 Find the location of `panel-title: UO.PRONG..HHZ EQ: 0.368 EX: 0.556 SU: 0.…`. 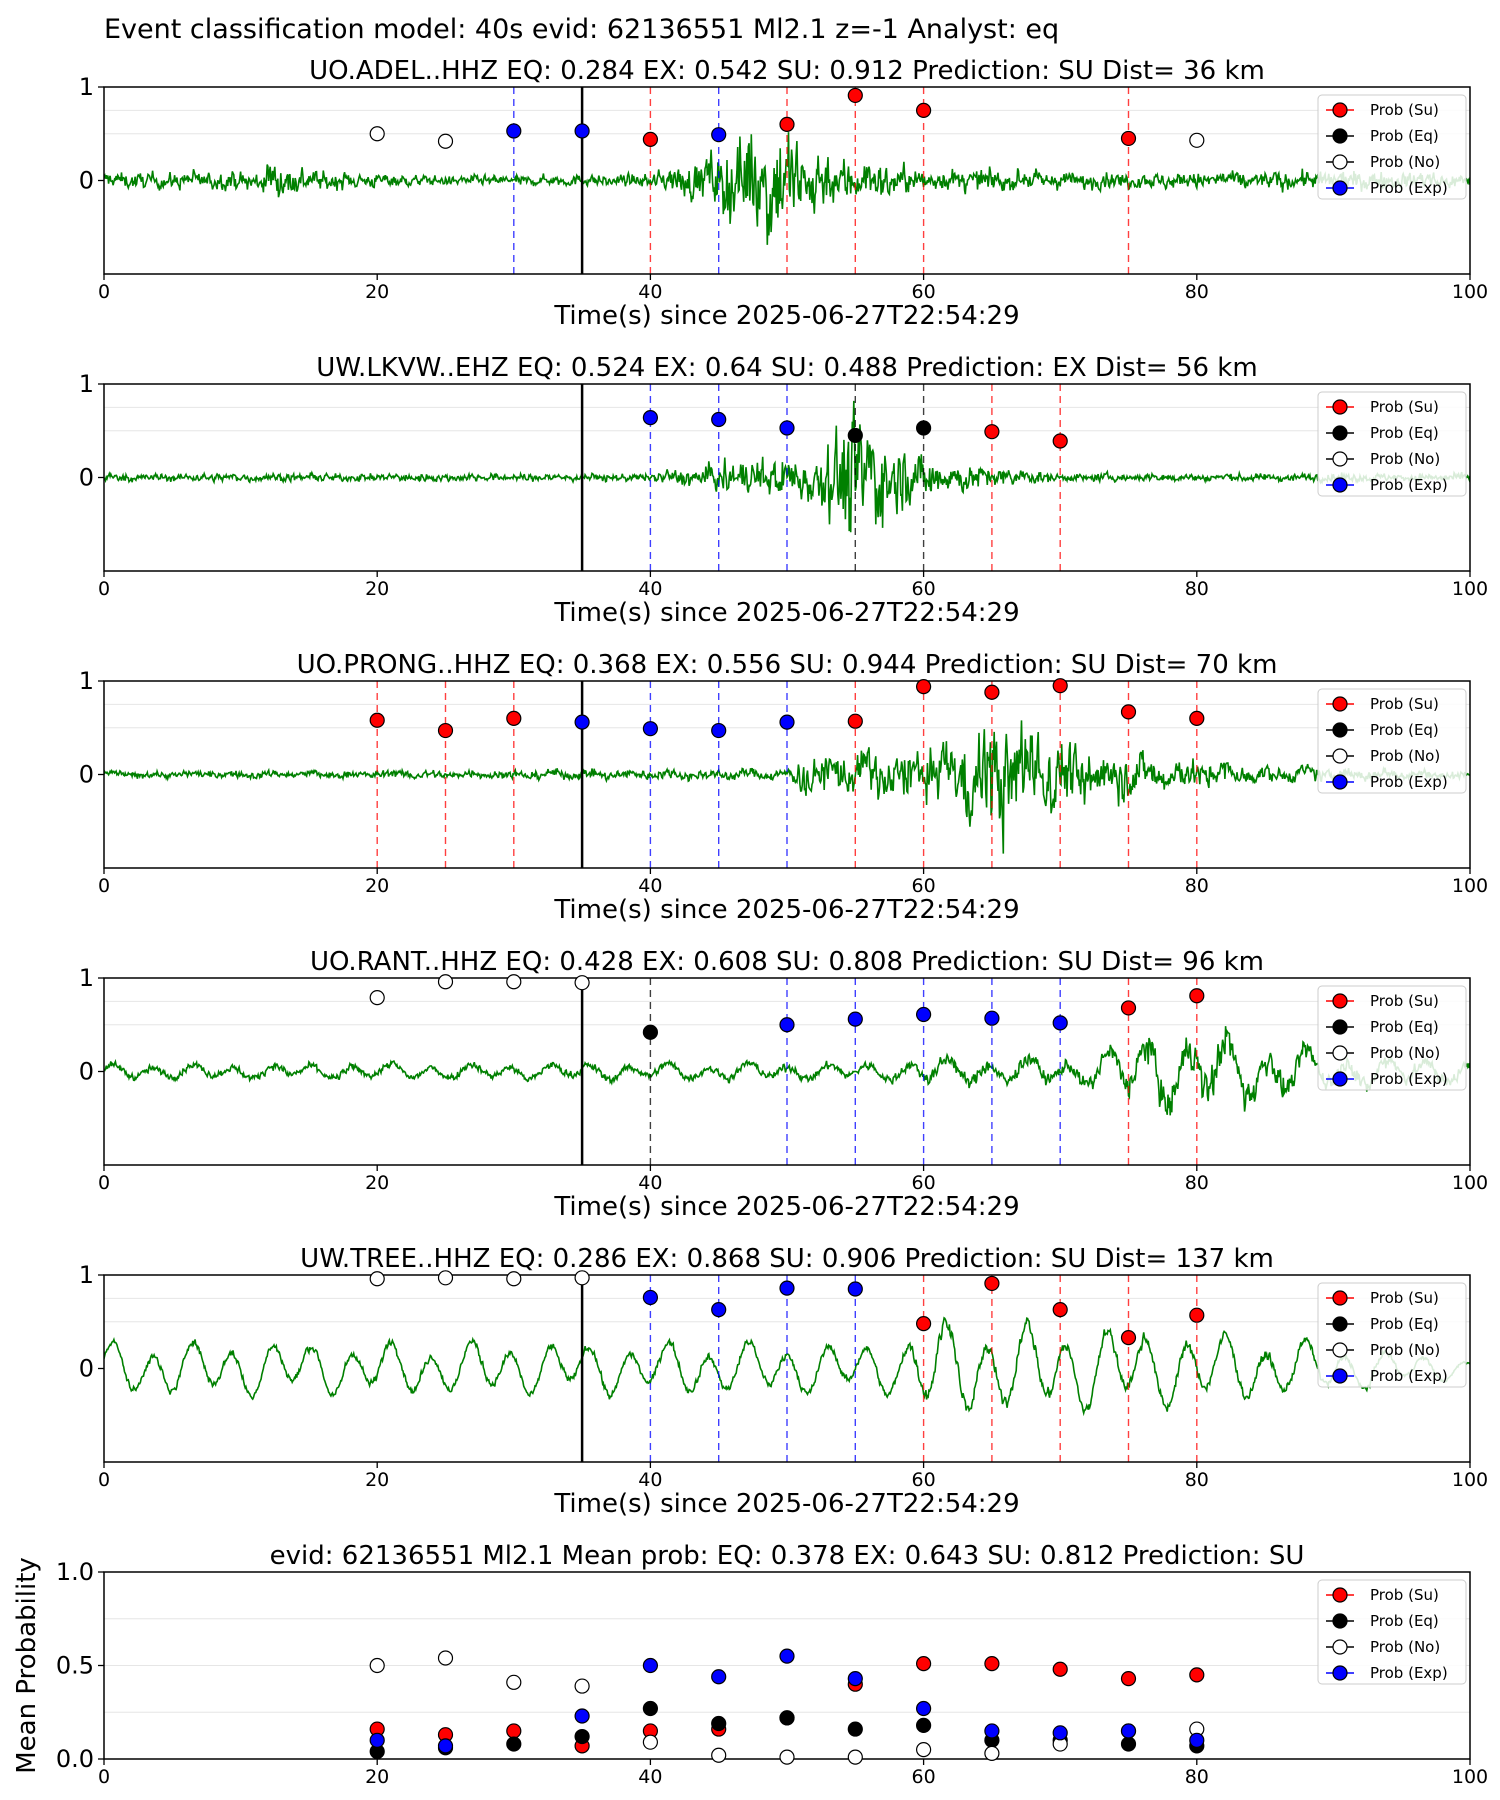

panel-title: UO.PRONG..HHZ EQ: 0.368 EX: 0.556 SU: 0.… is located at coordinates (787, 665).